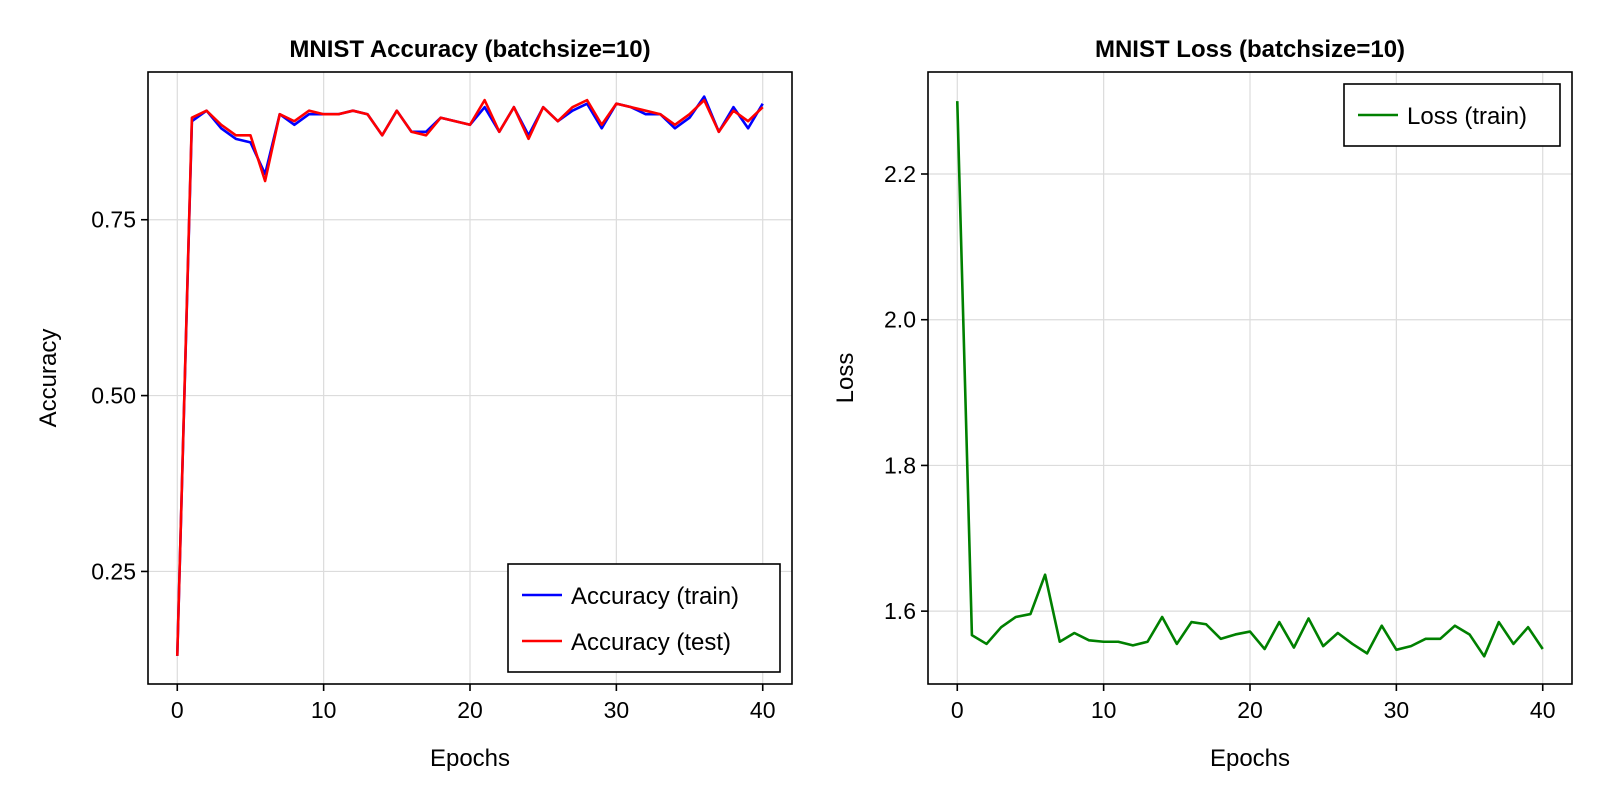 This screenshot has height=800, width=1600. I want to click on accuracy-legend: Accuracy (train) Accuracy (test), so click(644, 618).